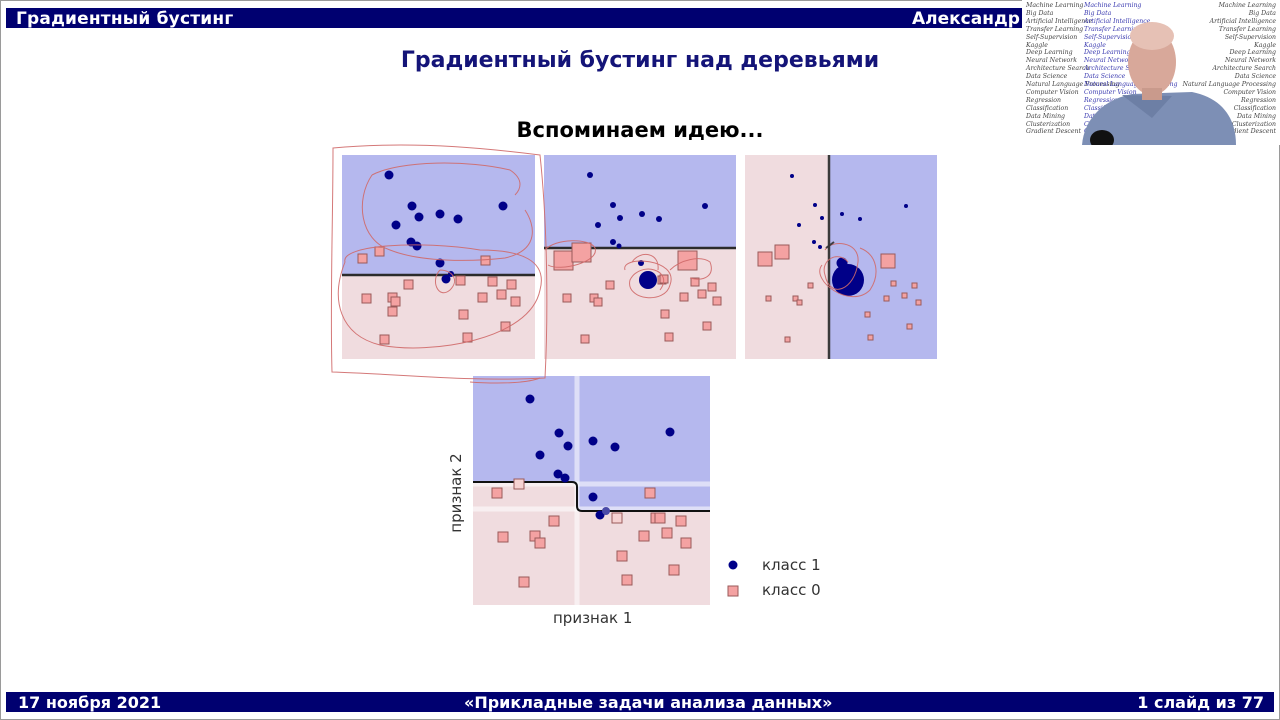 The width and height of the screenshot is (1280, 720). Describe the element at coordinates (791, 590) in the screenshot. I see `legend-class0-label: класс 0` at that location.